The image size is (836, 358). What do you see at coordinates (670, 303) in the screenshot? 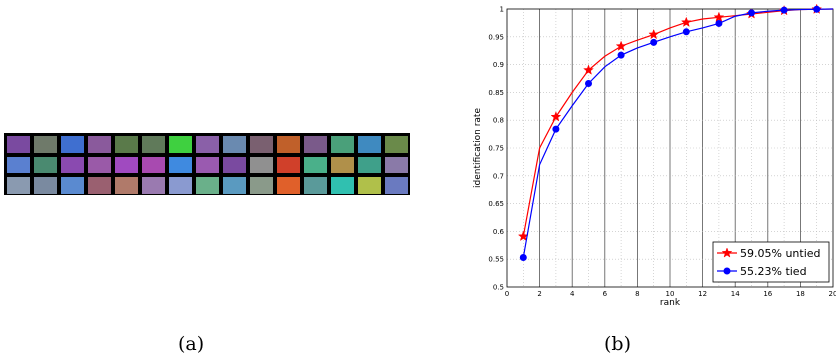
I see `x-axis-label: rank` at bounding box center [670, 303].